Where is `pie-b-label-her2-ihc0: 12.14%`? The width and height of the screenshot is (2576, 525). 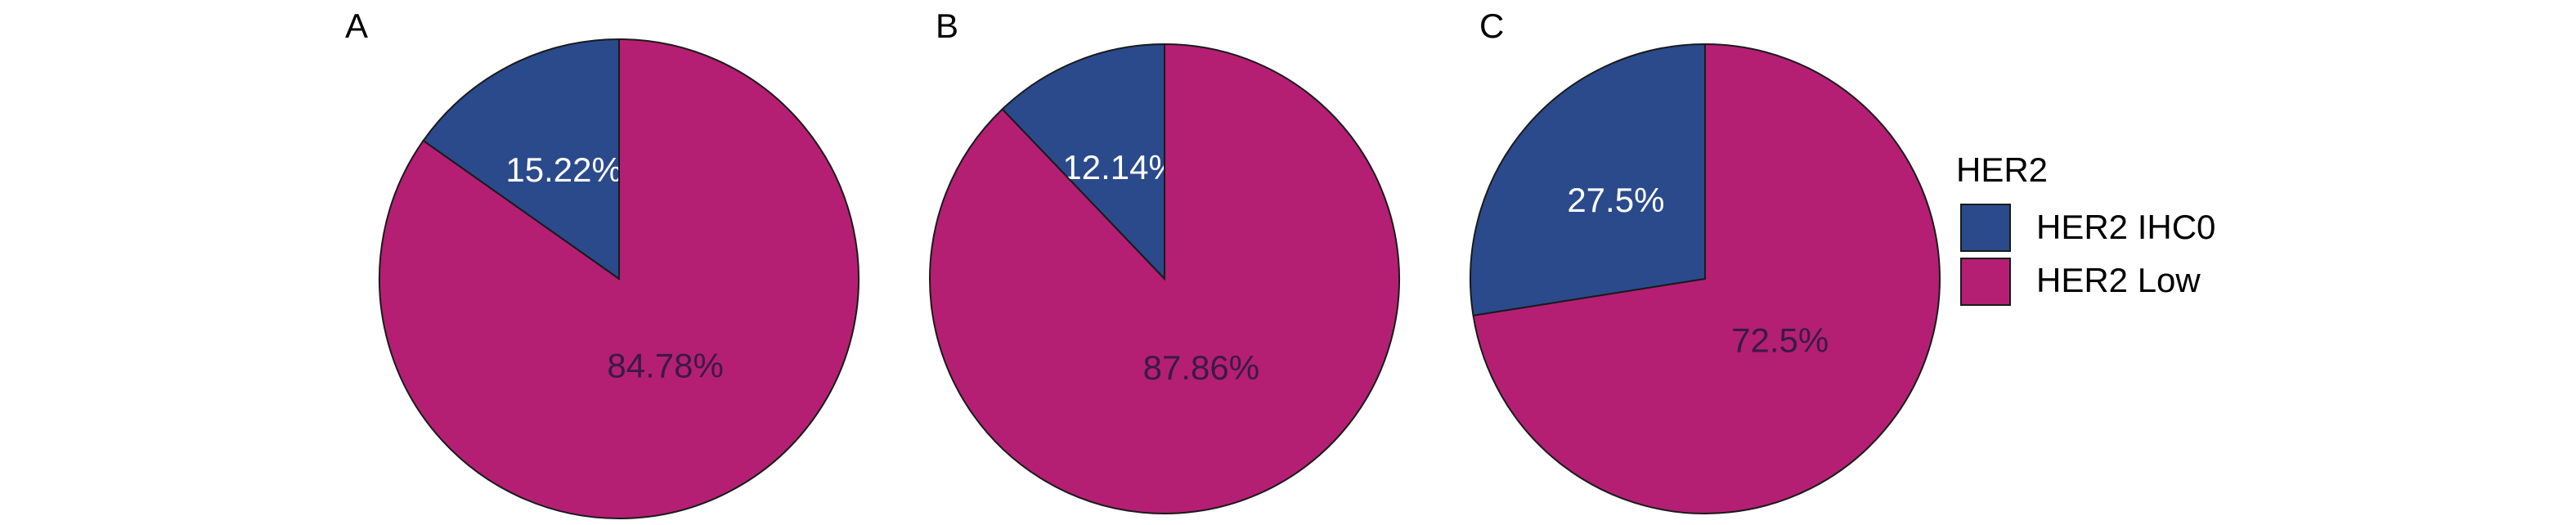
pie-b-label-her2-ihc0: 12.14% is located at coordinates (1120, 167).